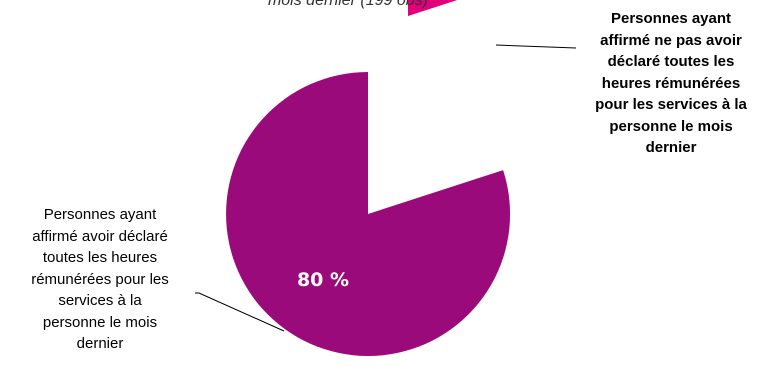 This screenshot has width=763, height=376. Describe the element at coordinates (100, 236) in the screenshot. I see `slice-label-line: affirmé avoir déclaré` at that location.